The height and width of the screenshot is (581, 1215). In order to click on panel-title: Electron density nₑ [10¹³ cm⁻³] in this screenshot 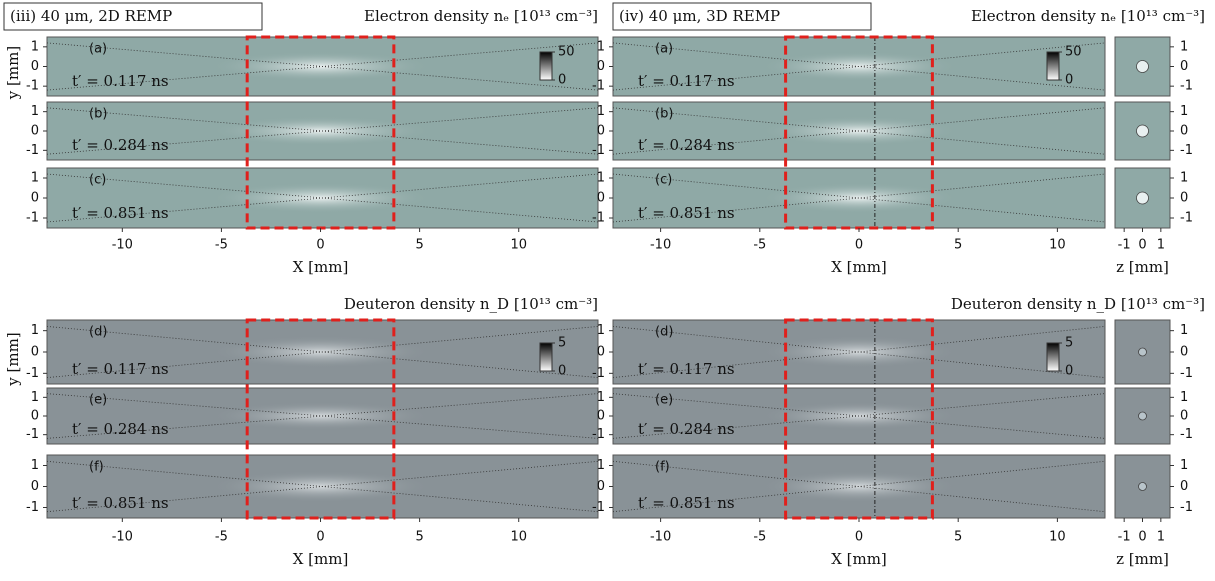, I will do `click(481, 16)`.